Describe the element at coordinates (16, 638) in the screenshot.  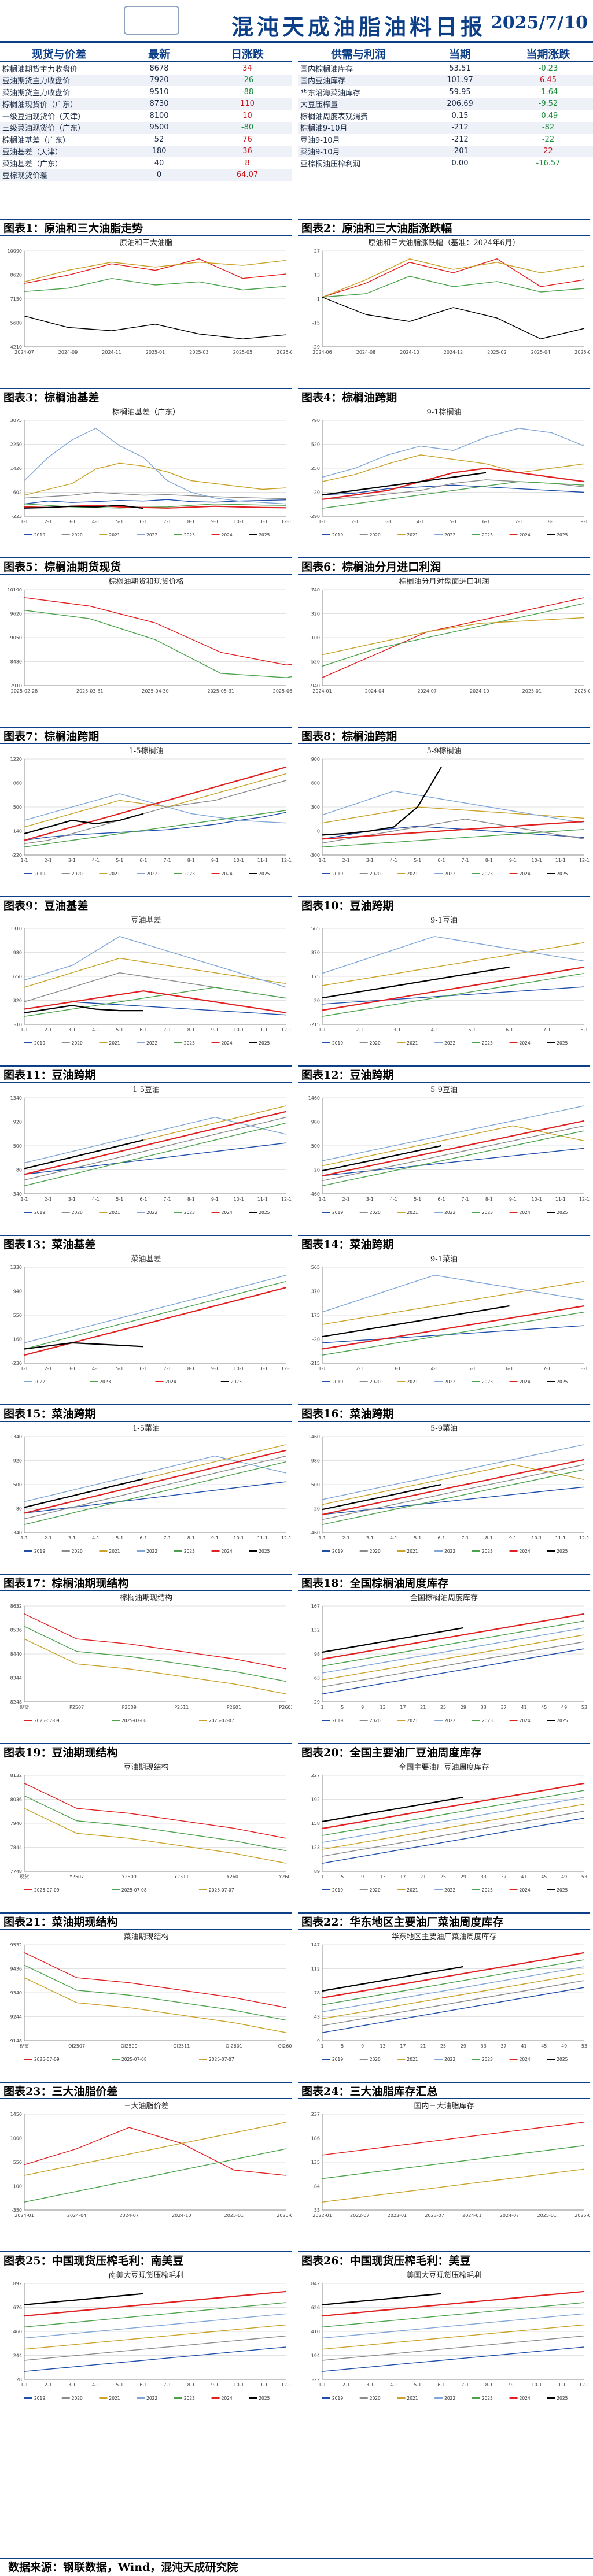
I see `y-tick-label: 9050` at that location.